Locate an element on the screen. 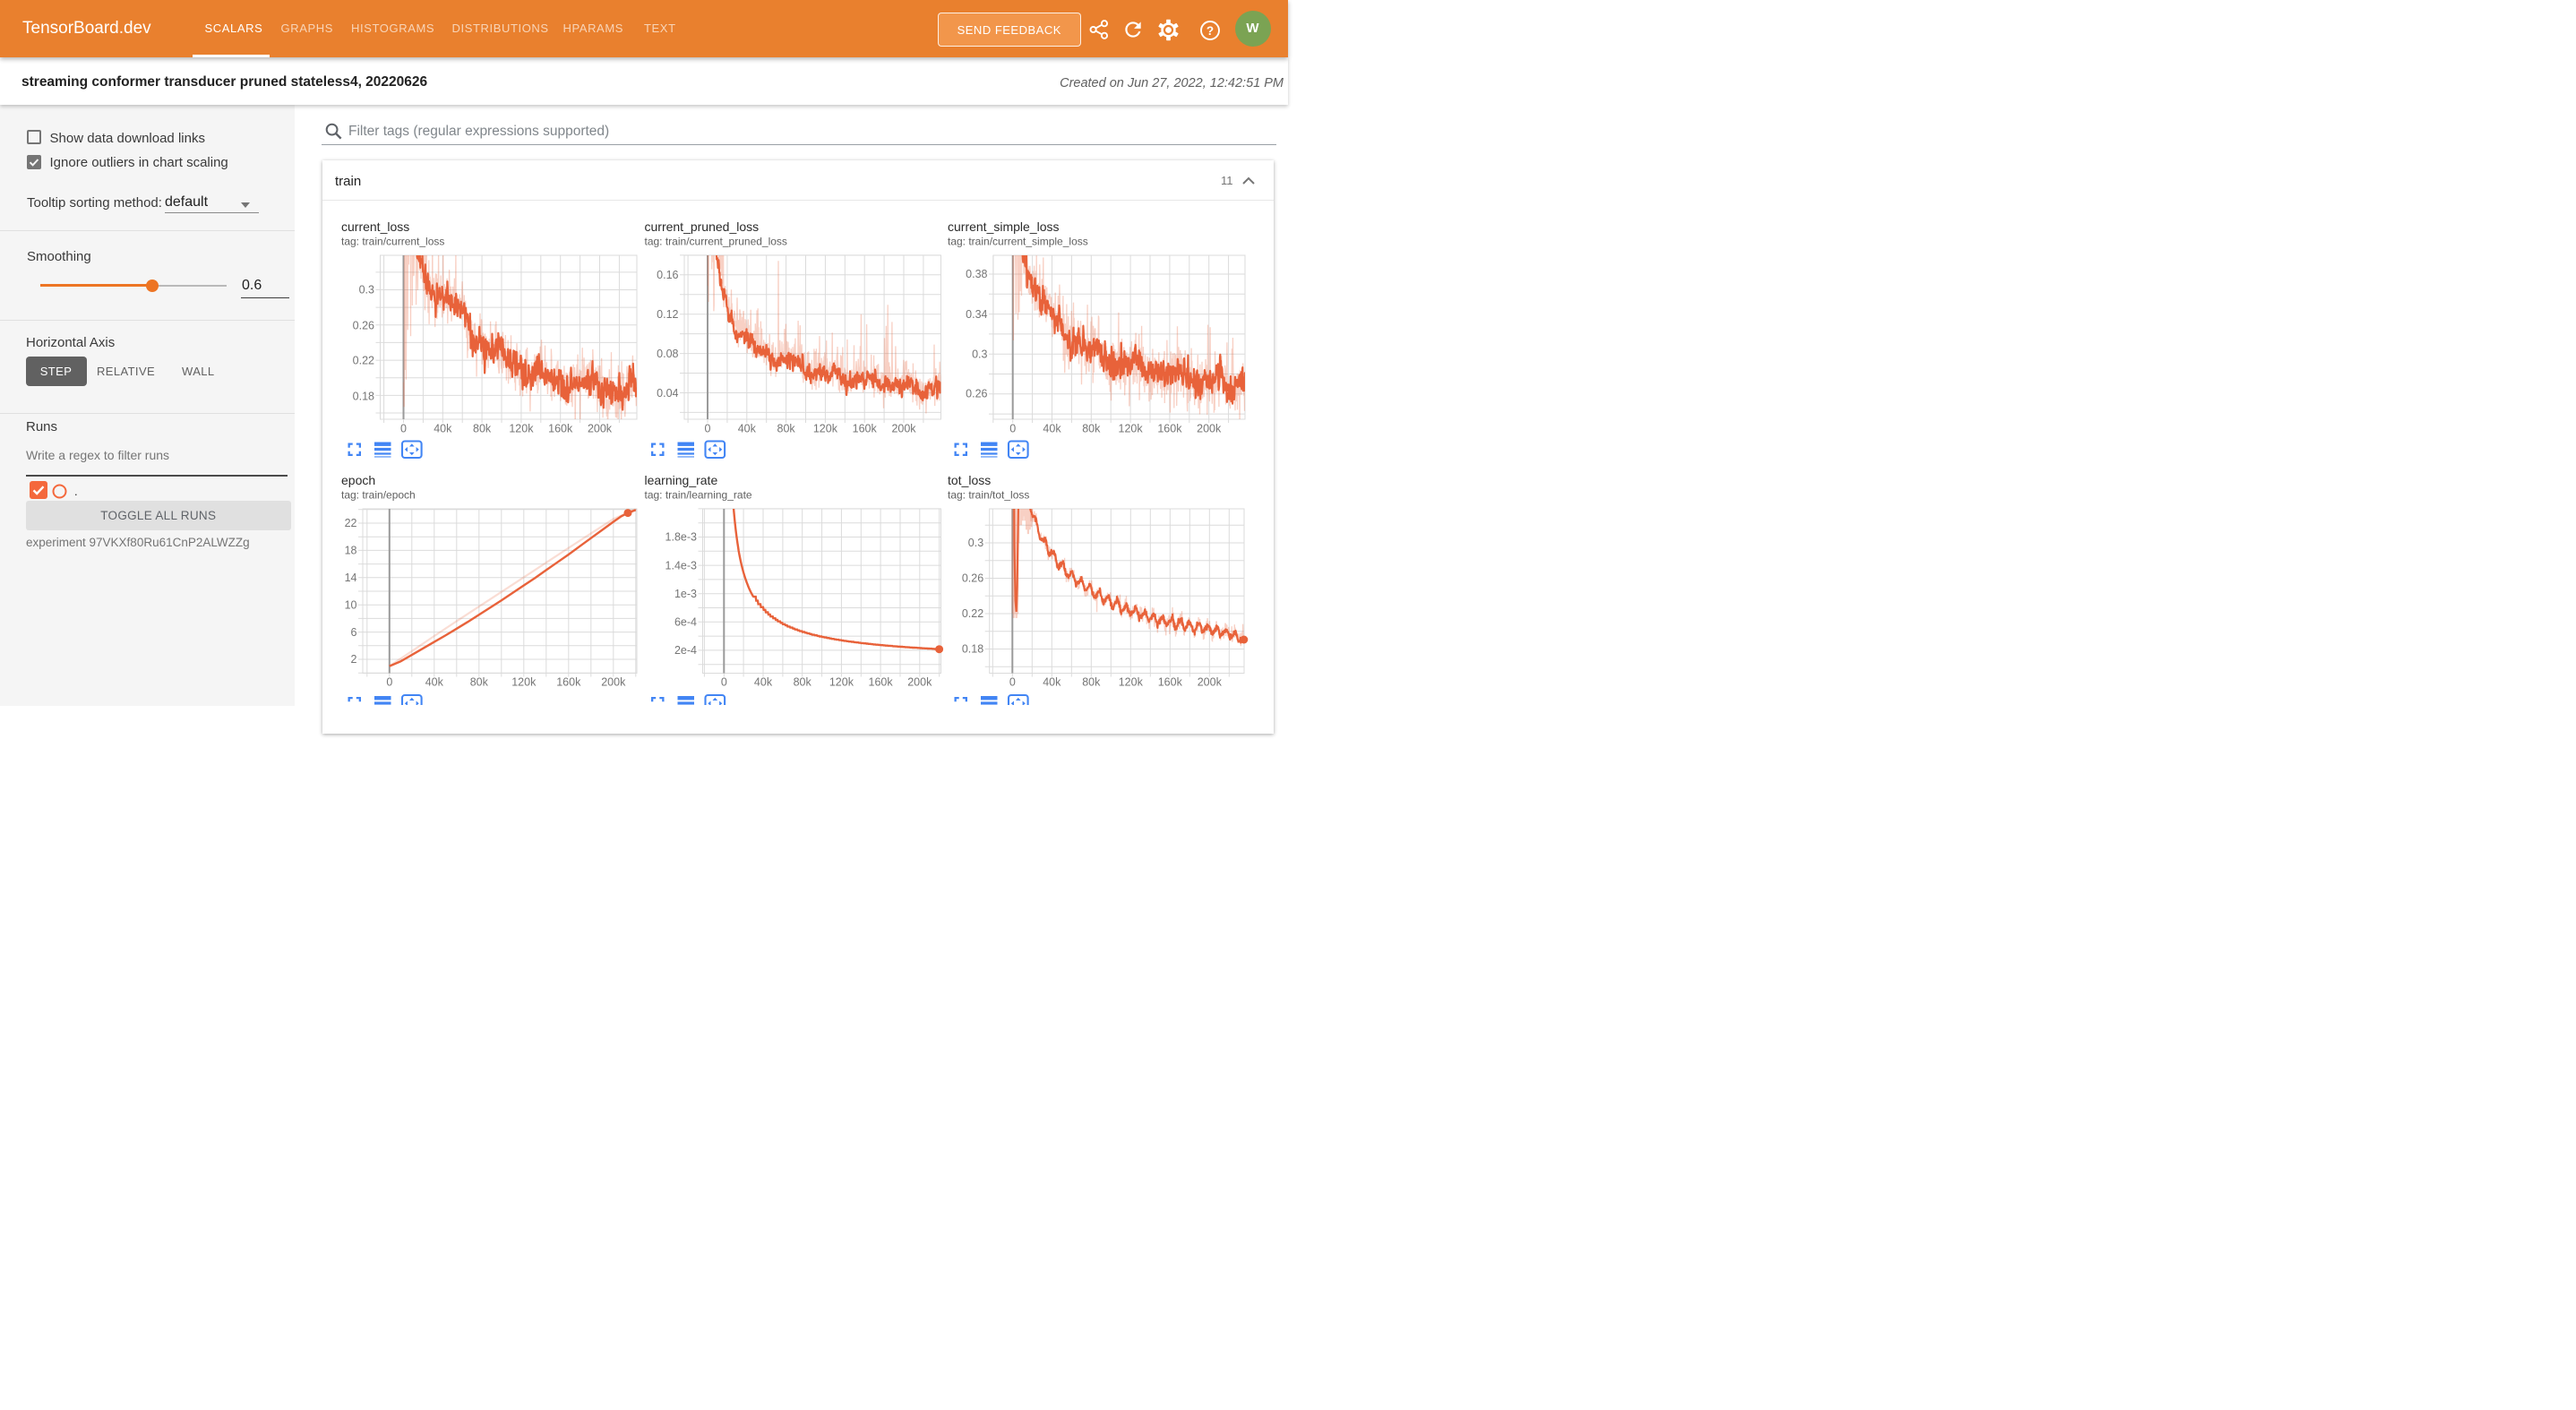  svg-text: 6 is located at coordinates (354, 632).